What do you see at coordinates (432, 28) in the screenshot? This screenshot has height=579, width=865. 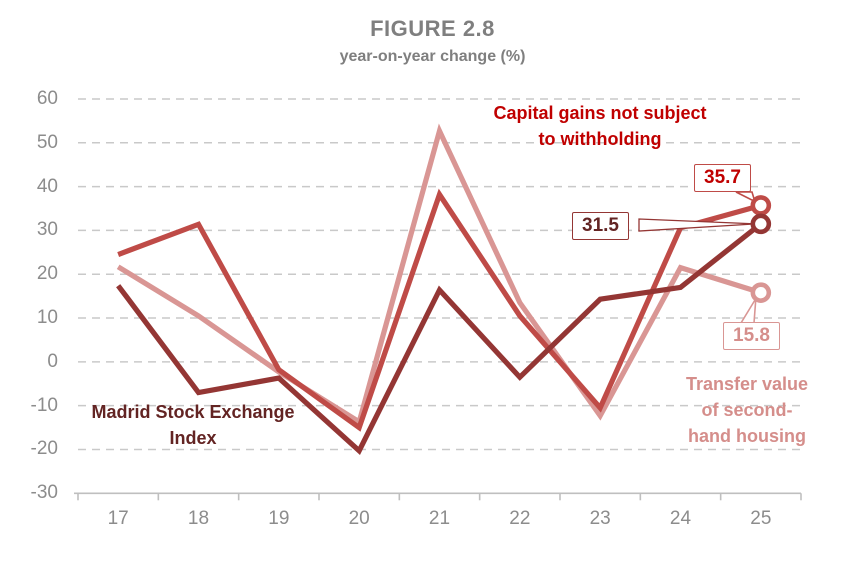 I see `chart-title: FIGURE 2.8` at bounding box center [432, 28].